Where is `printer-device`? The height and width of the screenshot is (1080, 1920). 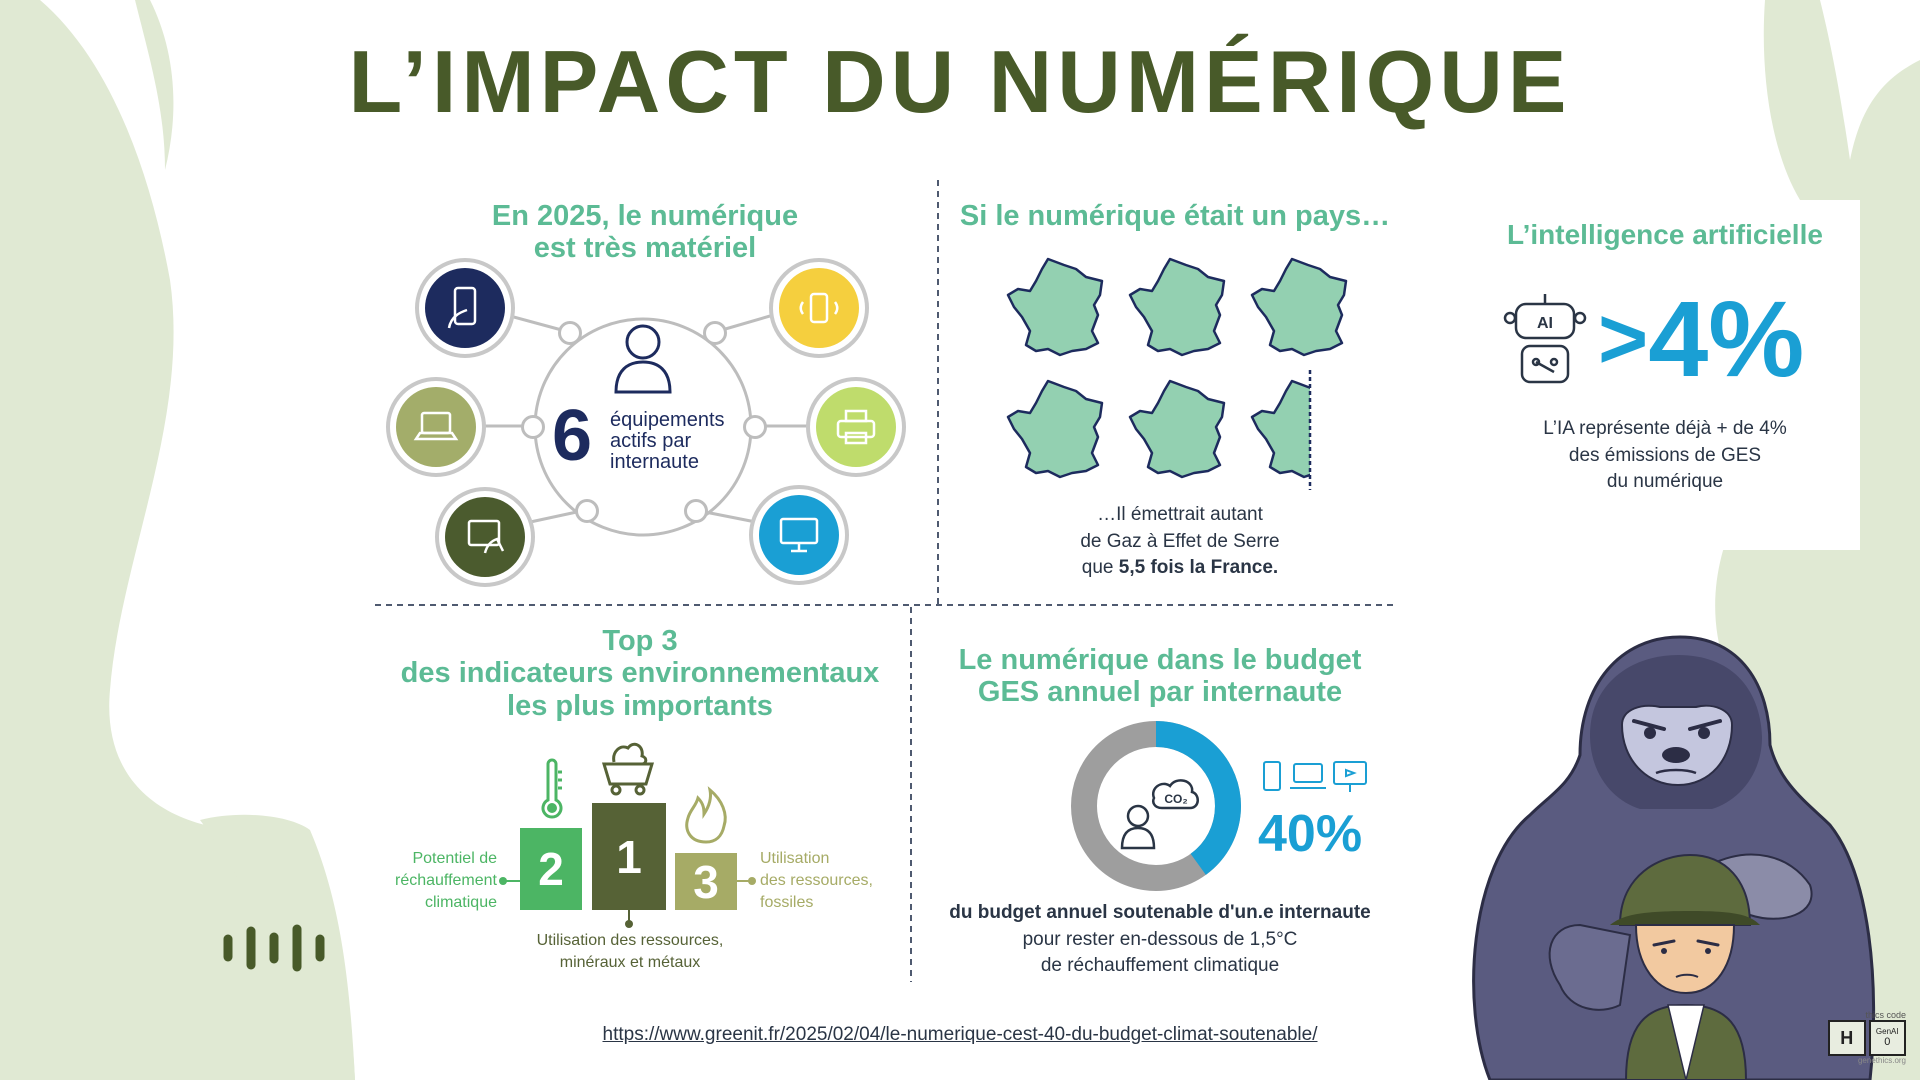 printer-device is located at coordinates (856, 427).